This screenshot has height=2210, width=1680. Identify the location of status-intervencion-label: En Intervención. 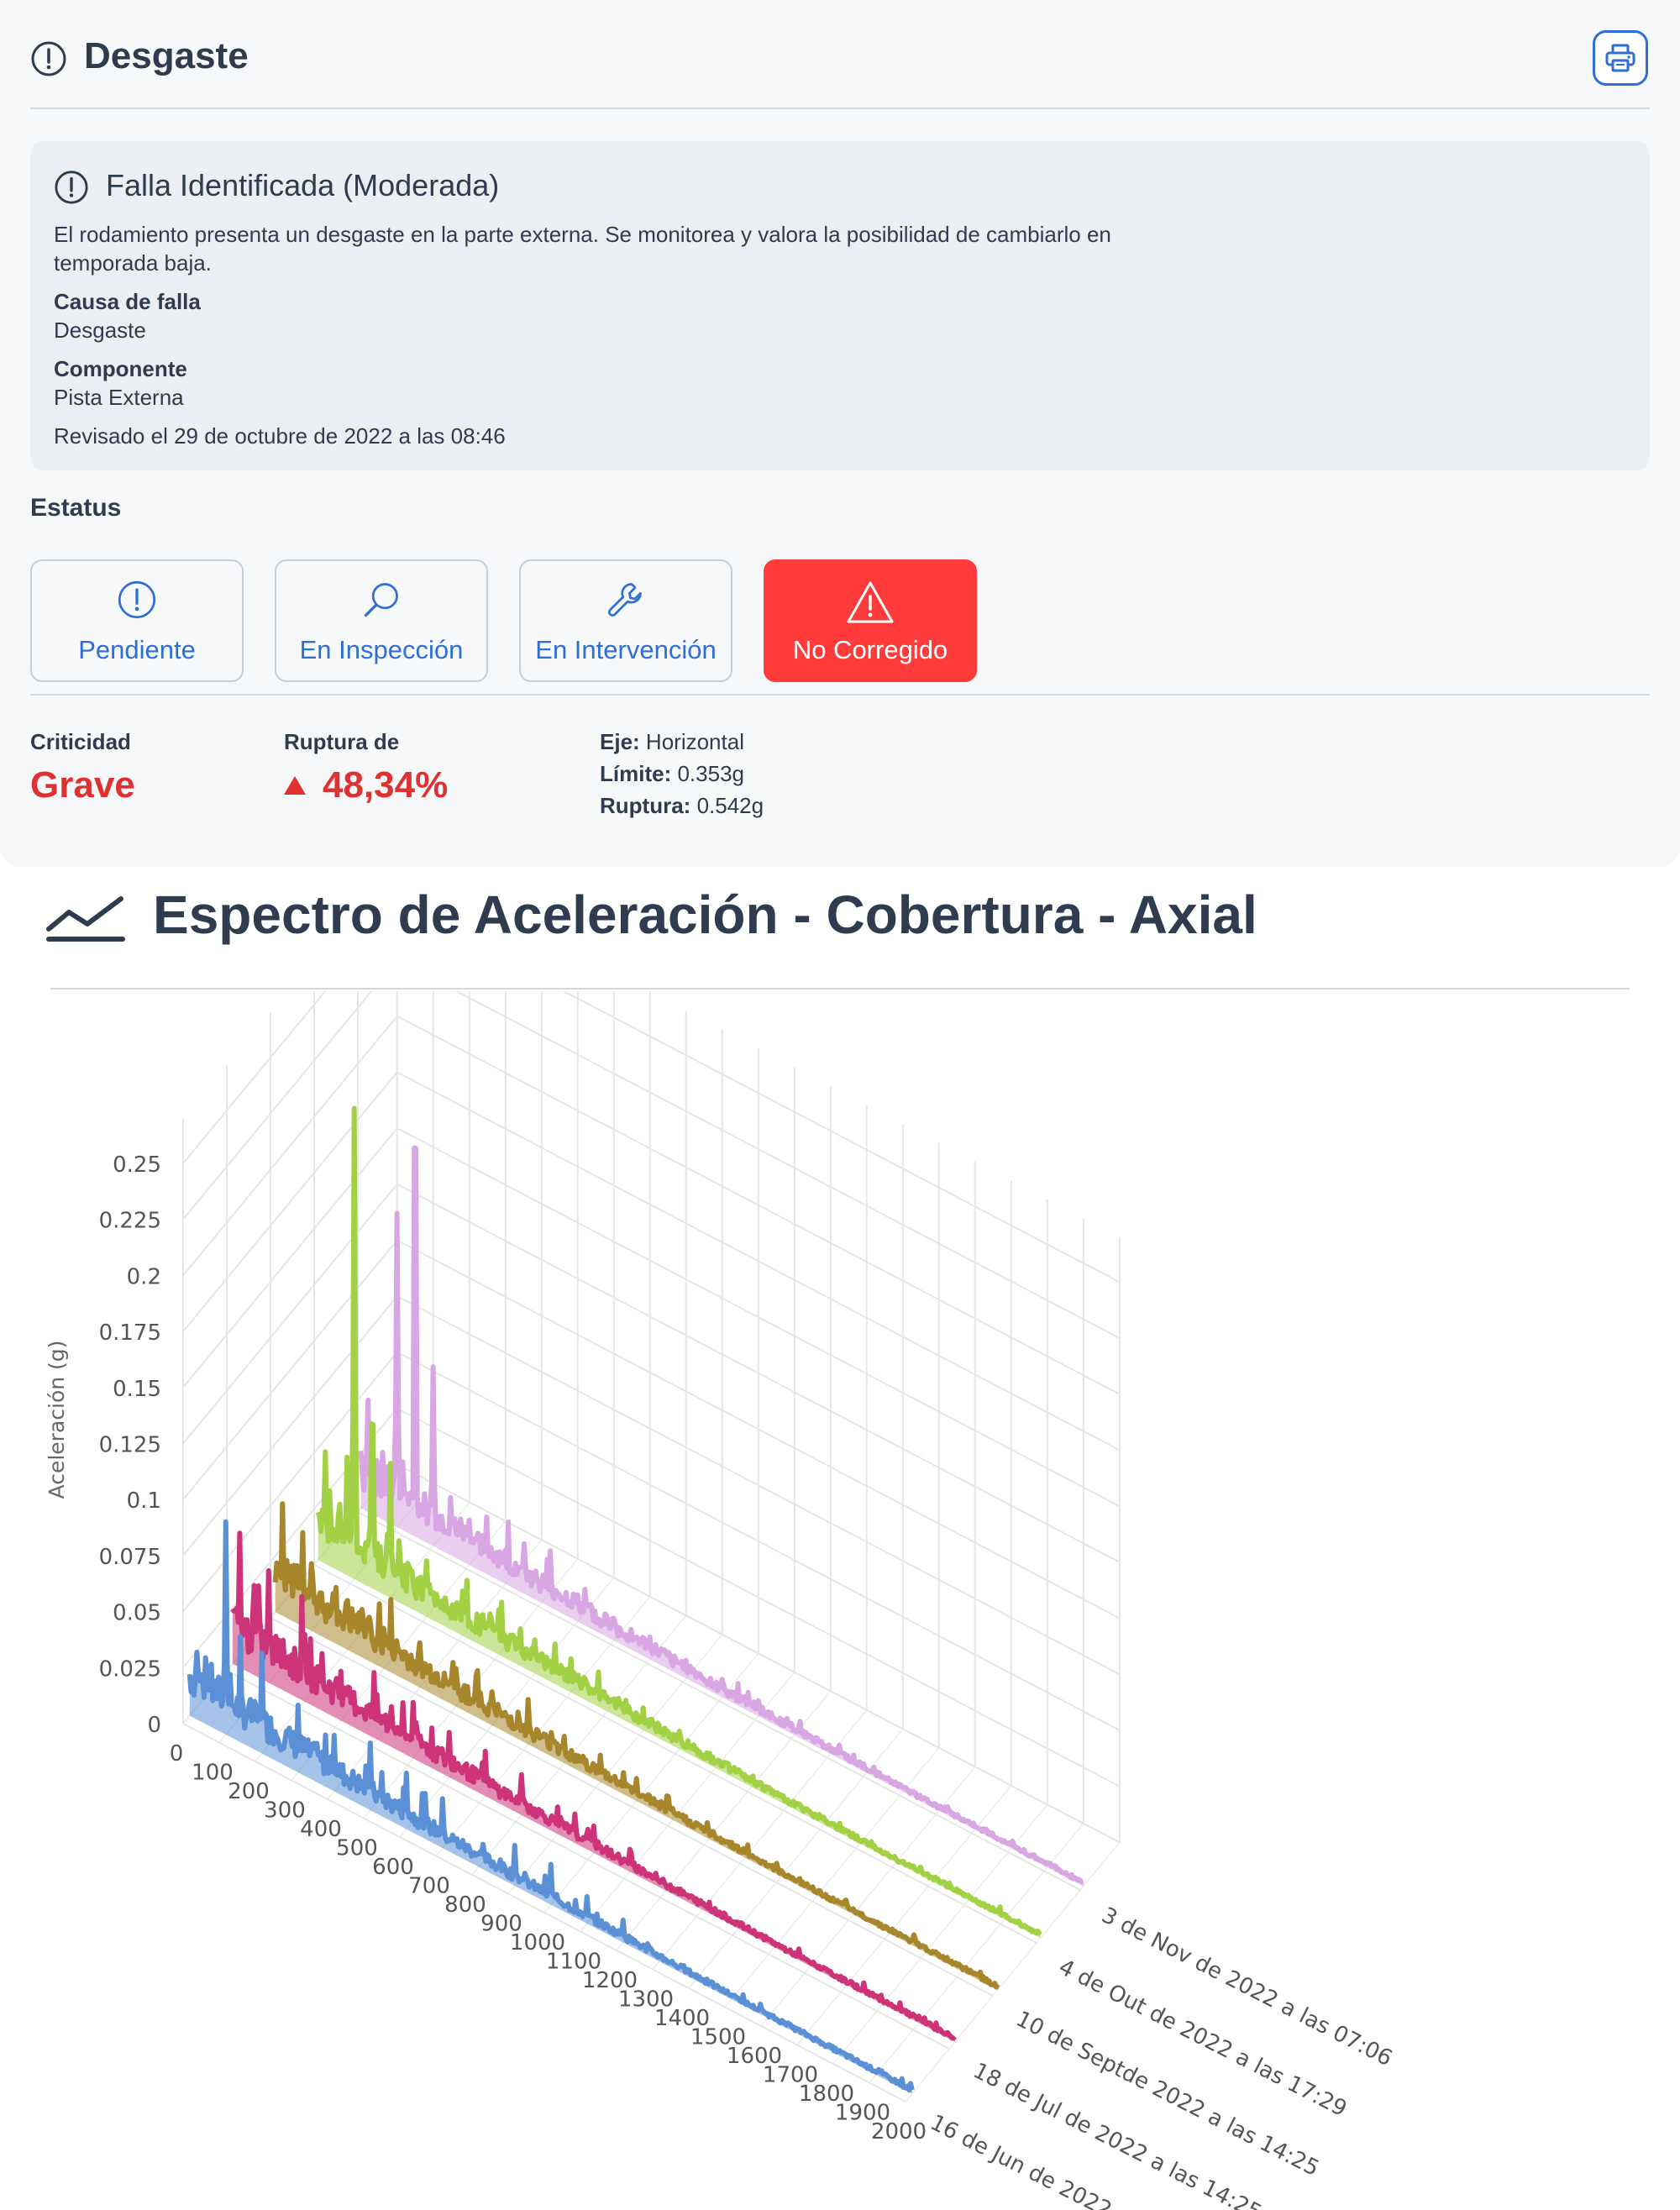
(626, 649).